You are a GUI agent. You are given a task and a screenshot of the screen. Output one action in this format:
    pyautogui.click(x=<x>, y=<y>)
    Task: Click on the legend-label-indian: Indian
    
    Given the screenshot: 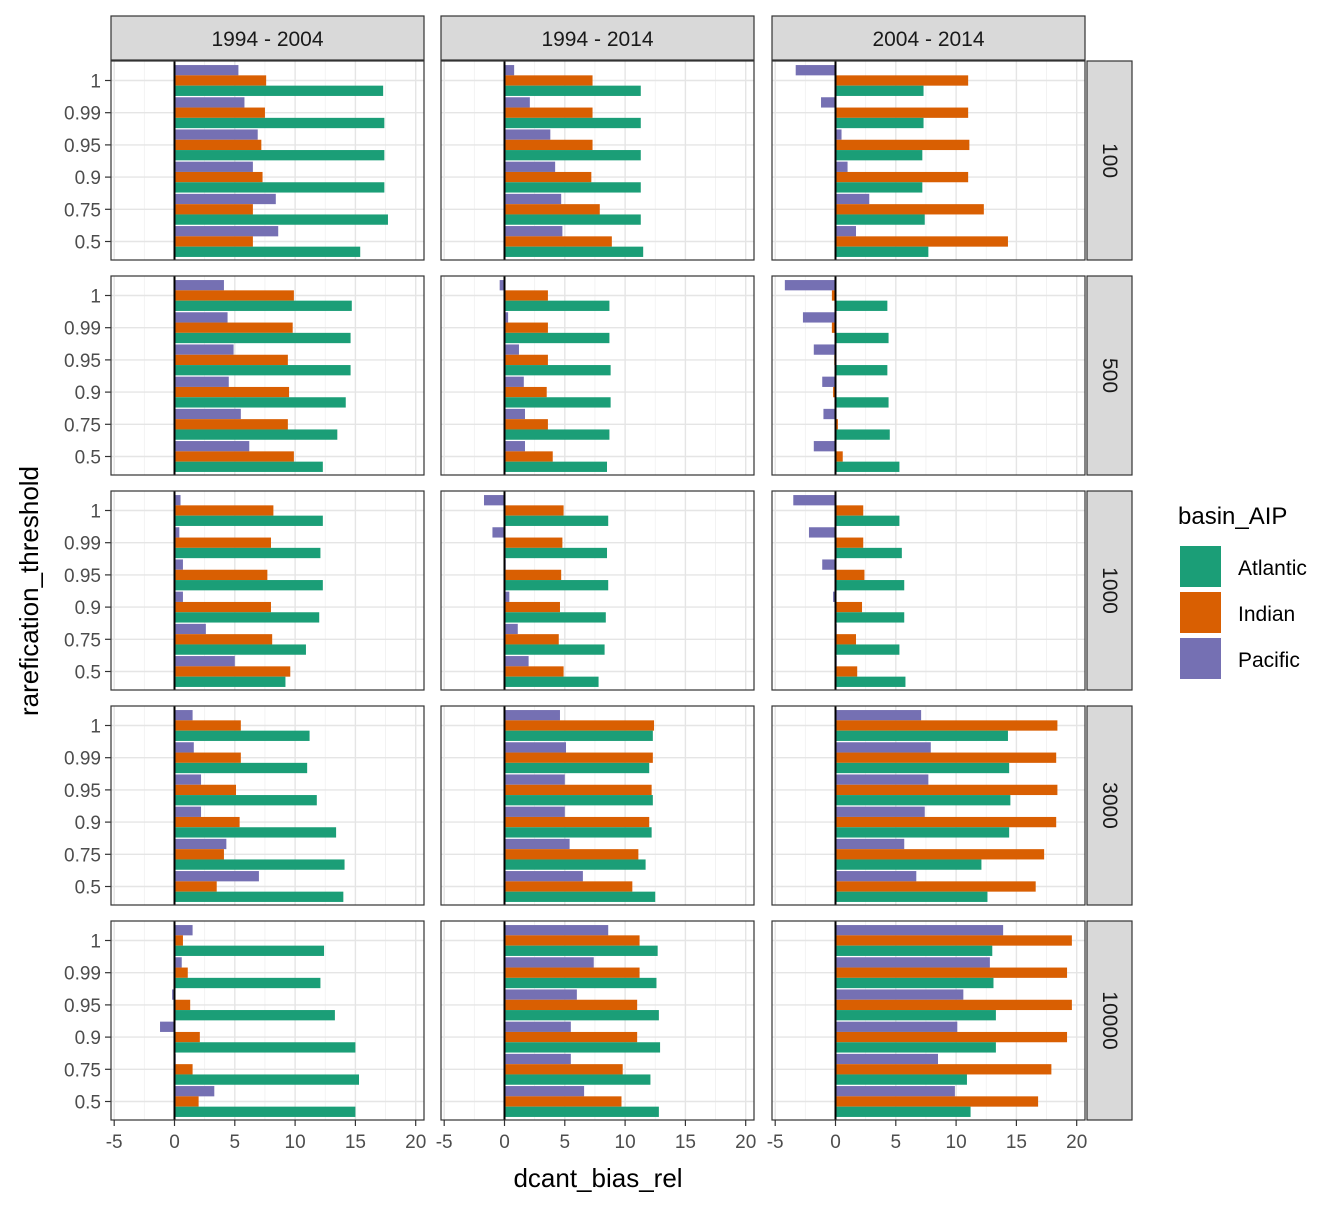 What is the action you would take?
    pyautogui.click(x=1266, y=614)
    